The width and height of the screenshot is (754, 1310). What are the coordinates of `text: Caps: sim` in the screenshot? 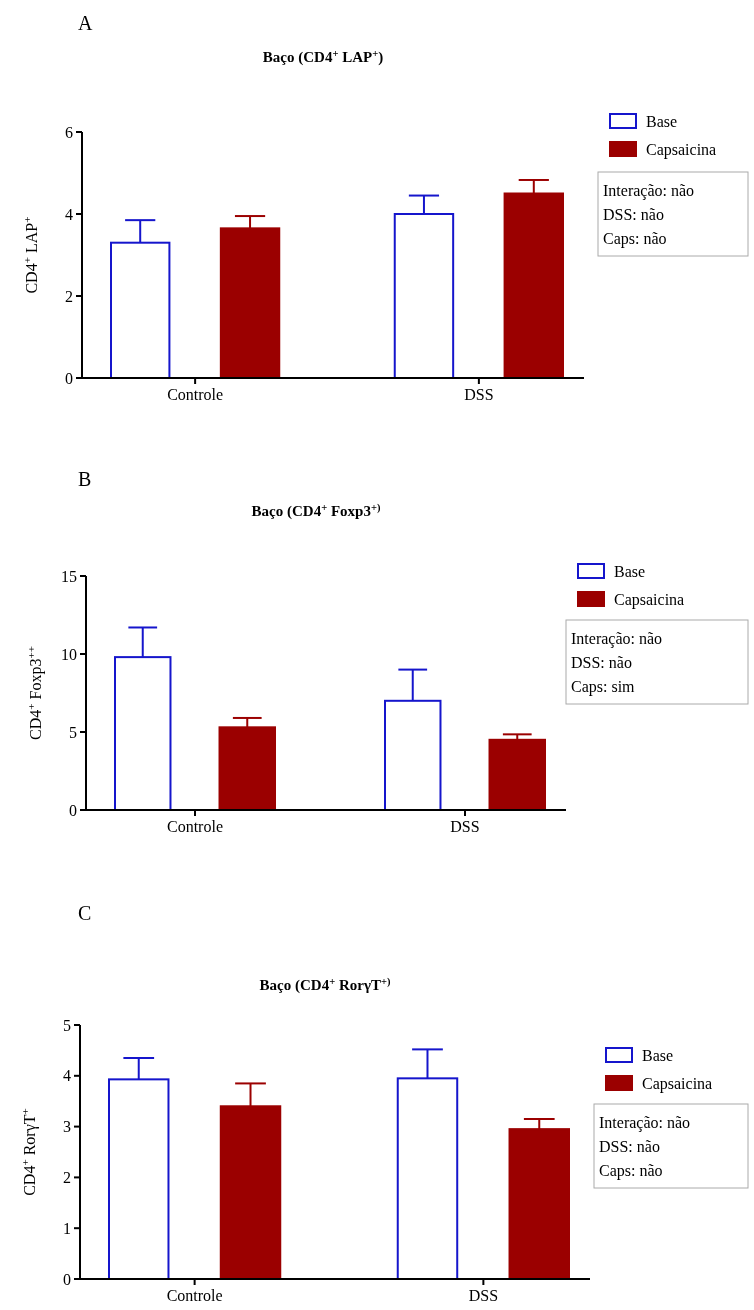 It's located at (603, 687).